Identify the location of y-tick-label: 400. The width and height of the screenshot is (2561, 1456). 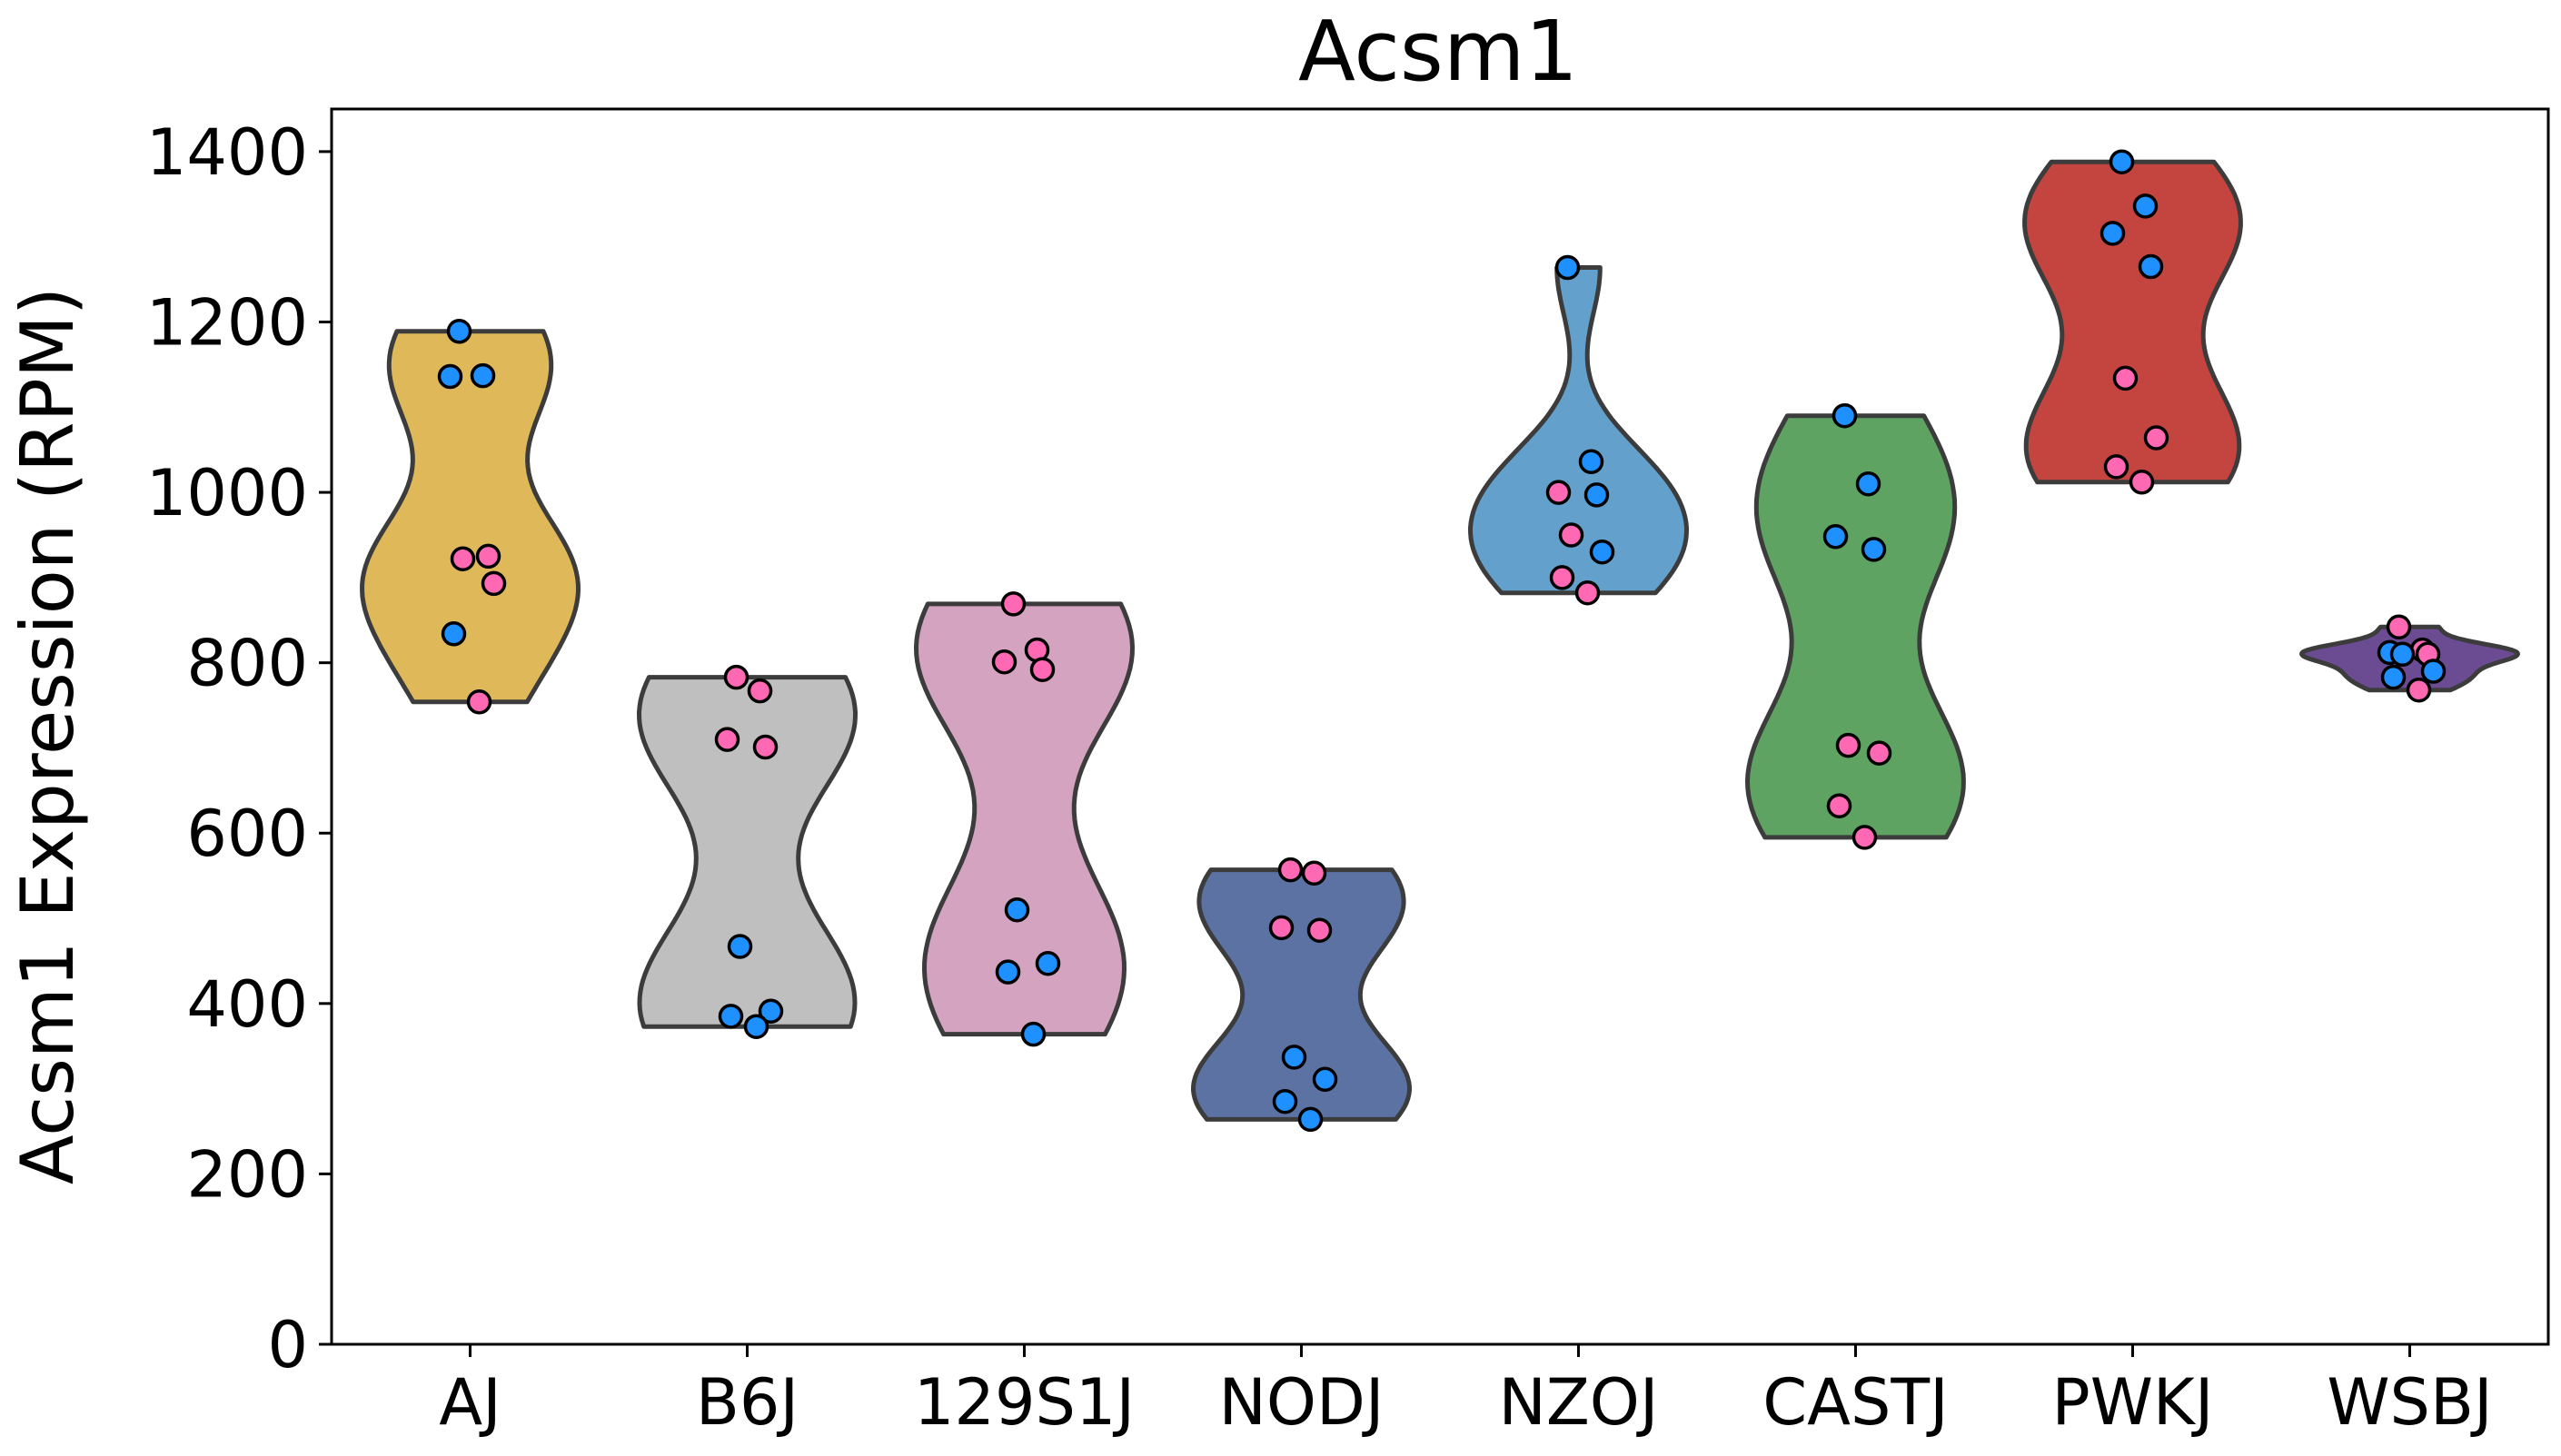
(247, 1005).